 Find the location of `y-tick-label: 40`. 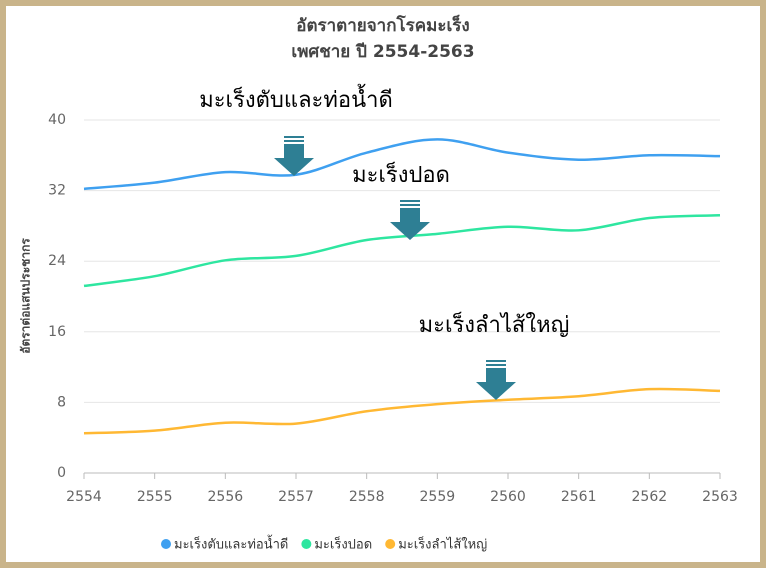

y-tick-label: 40 is located at coordinates (57, 120).